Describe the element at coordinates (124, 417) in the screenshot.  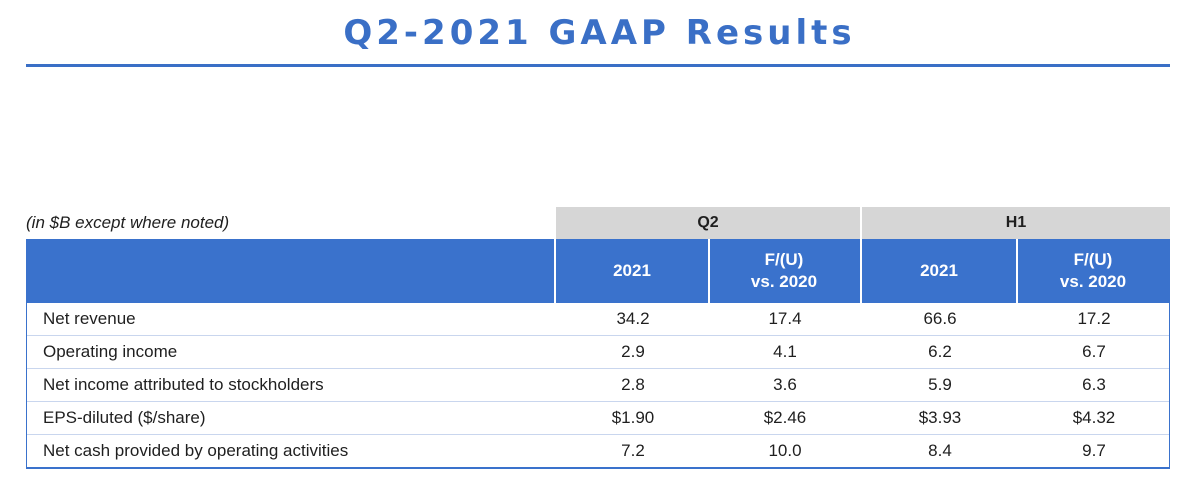
I see `row-label: EPS-diluted ($/share)` at that location.